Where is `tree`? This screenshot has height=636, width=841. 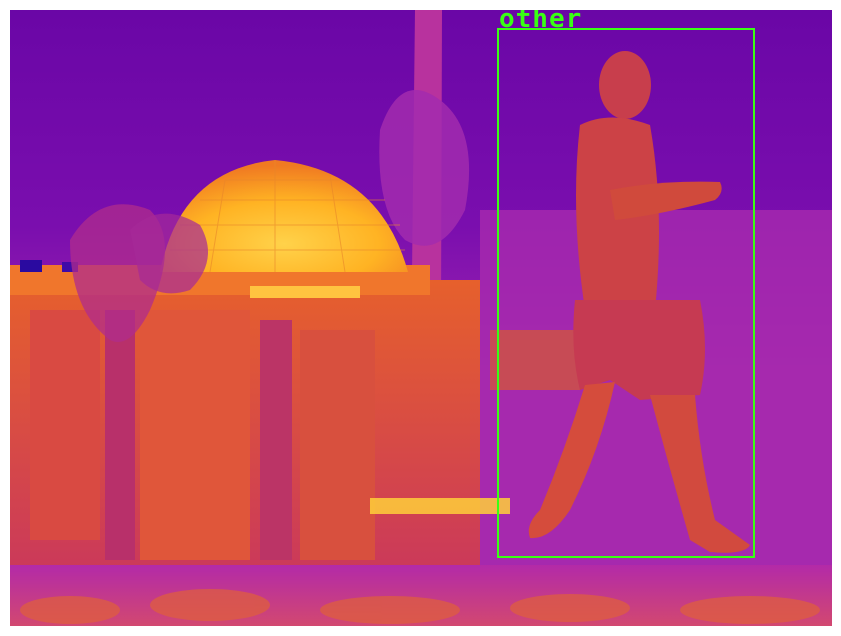
tree is located at coordinates (169, 253).